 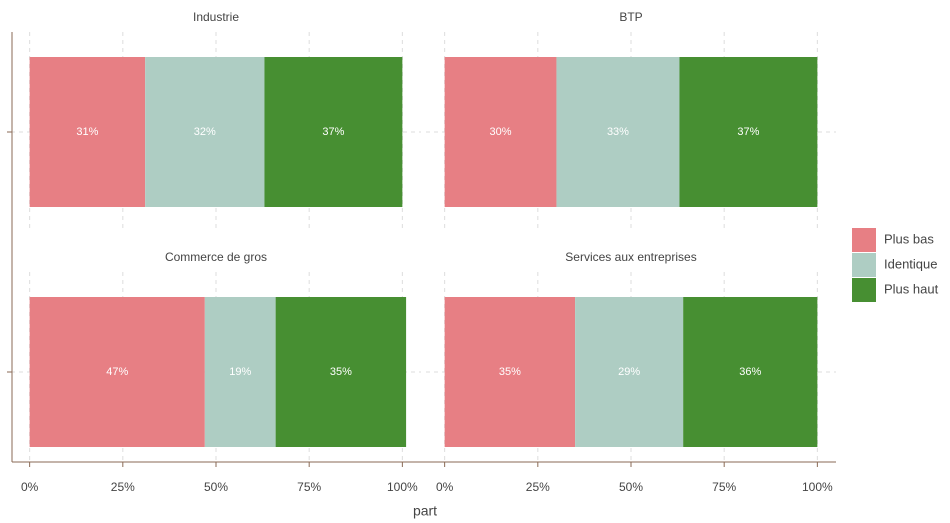 What do you see at coordinates (630, 17) in the screenshot?
I see `facet-title: BTP` at bounding box center [630, 17].